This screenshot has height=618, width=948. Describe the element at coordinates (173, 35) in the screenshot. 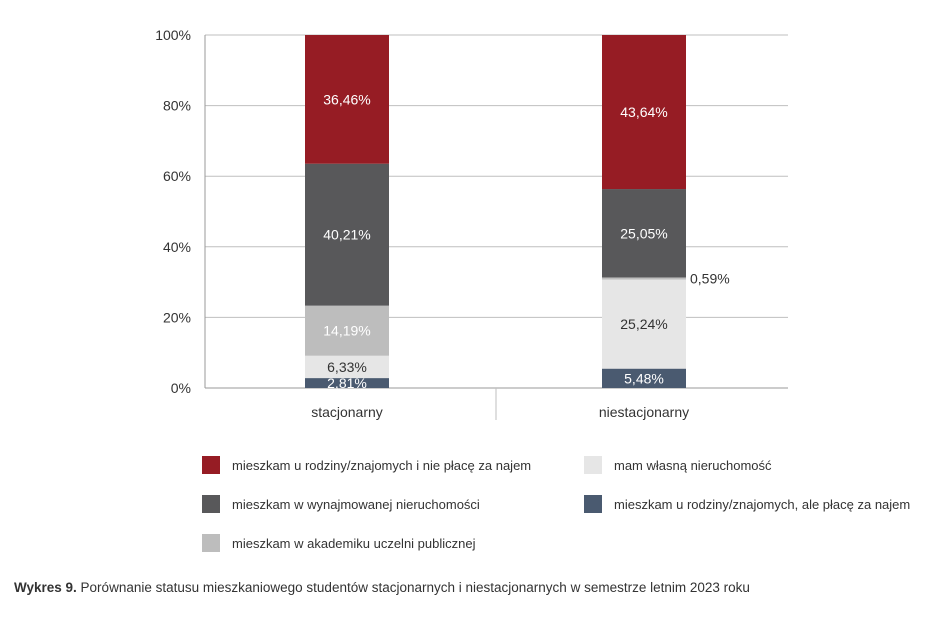

I see `y-tick-label: 100%` at that location.